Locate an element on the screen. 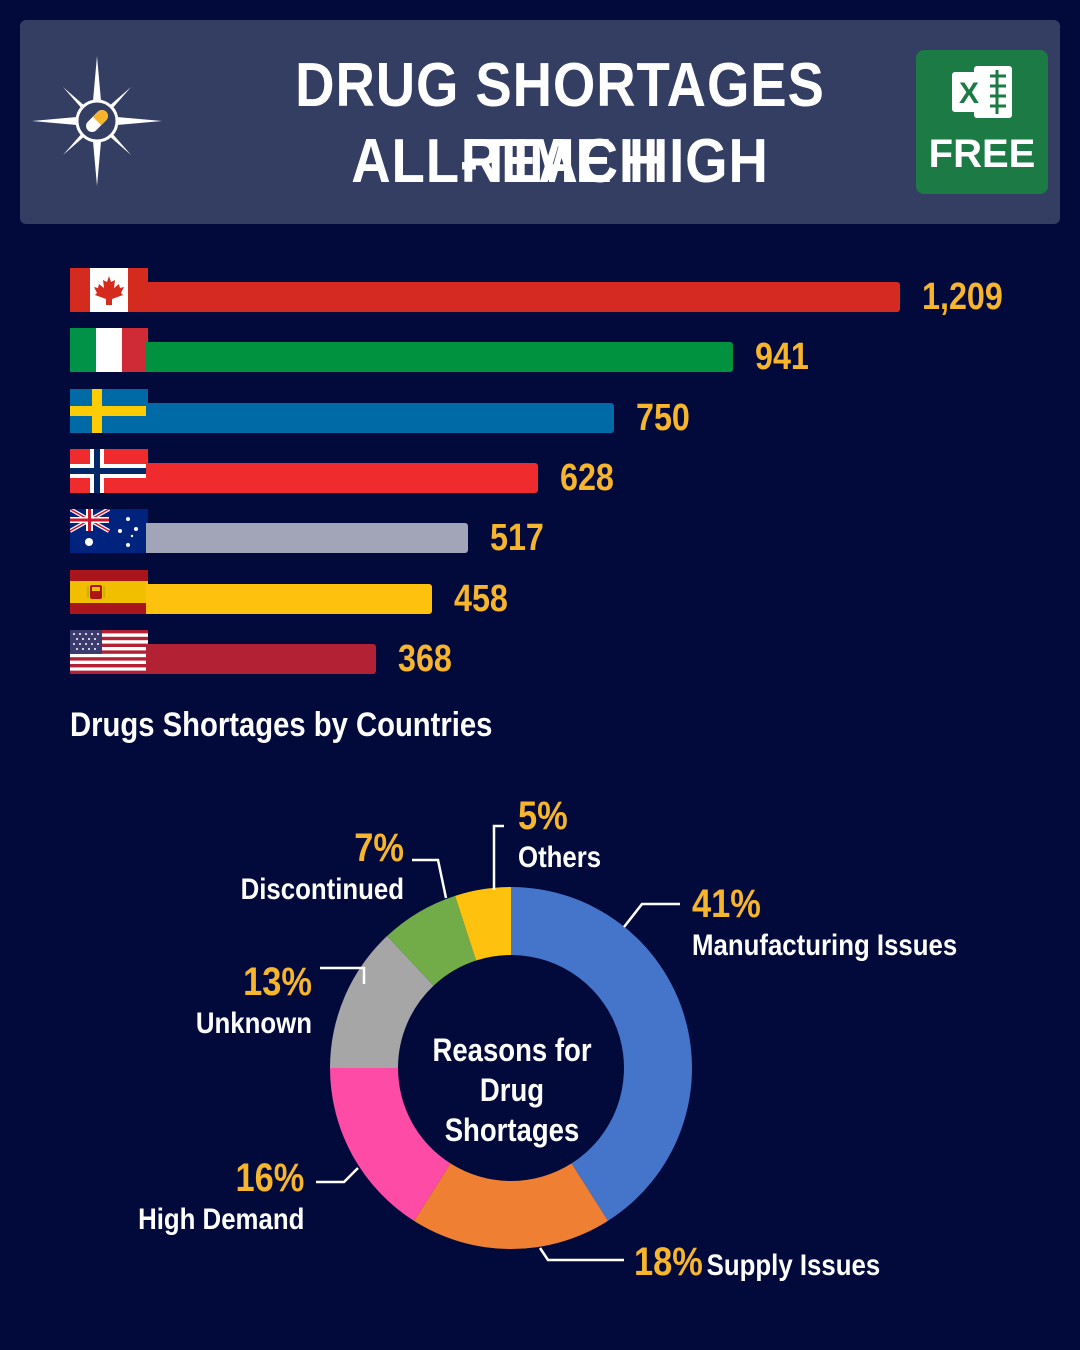 This screenshot has height=1350, width=1080. donut-slice-manufacturing-issues is located at coordinates (601, 1054).